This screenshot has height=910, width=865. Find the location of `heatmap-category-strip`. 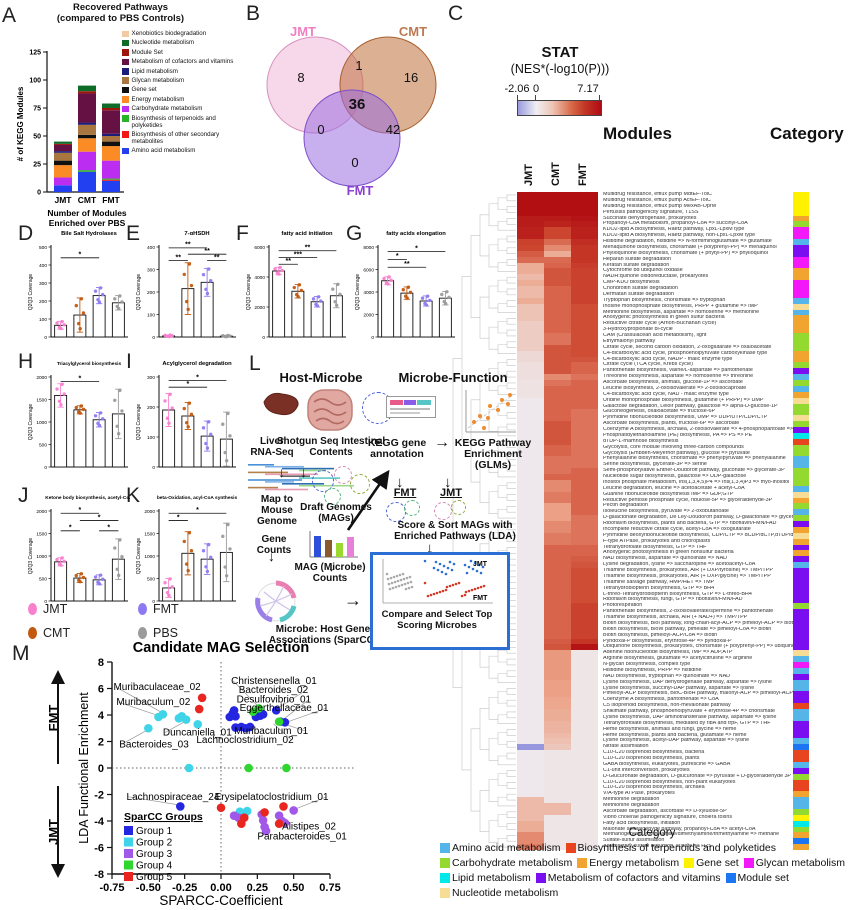

heatmap-category-strip is located at coordinates (801, 521).